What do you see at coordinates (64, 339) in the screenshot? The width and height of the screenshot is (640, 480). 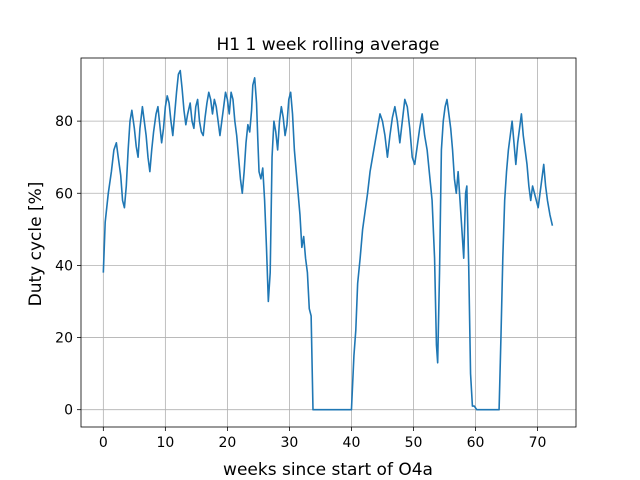 I see `y-tick-label: 20` at bounding box center [64, 339].